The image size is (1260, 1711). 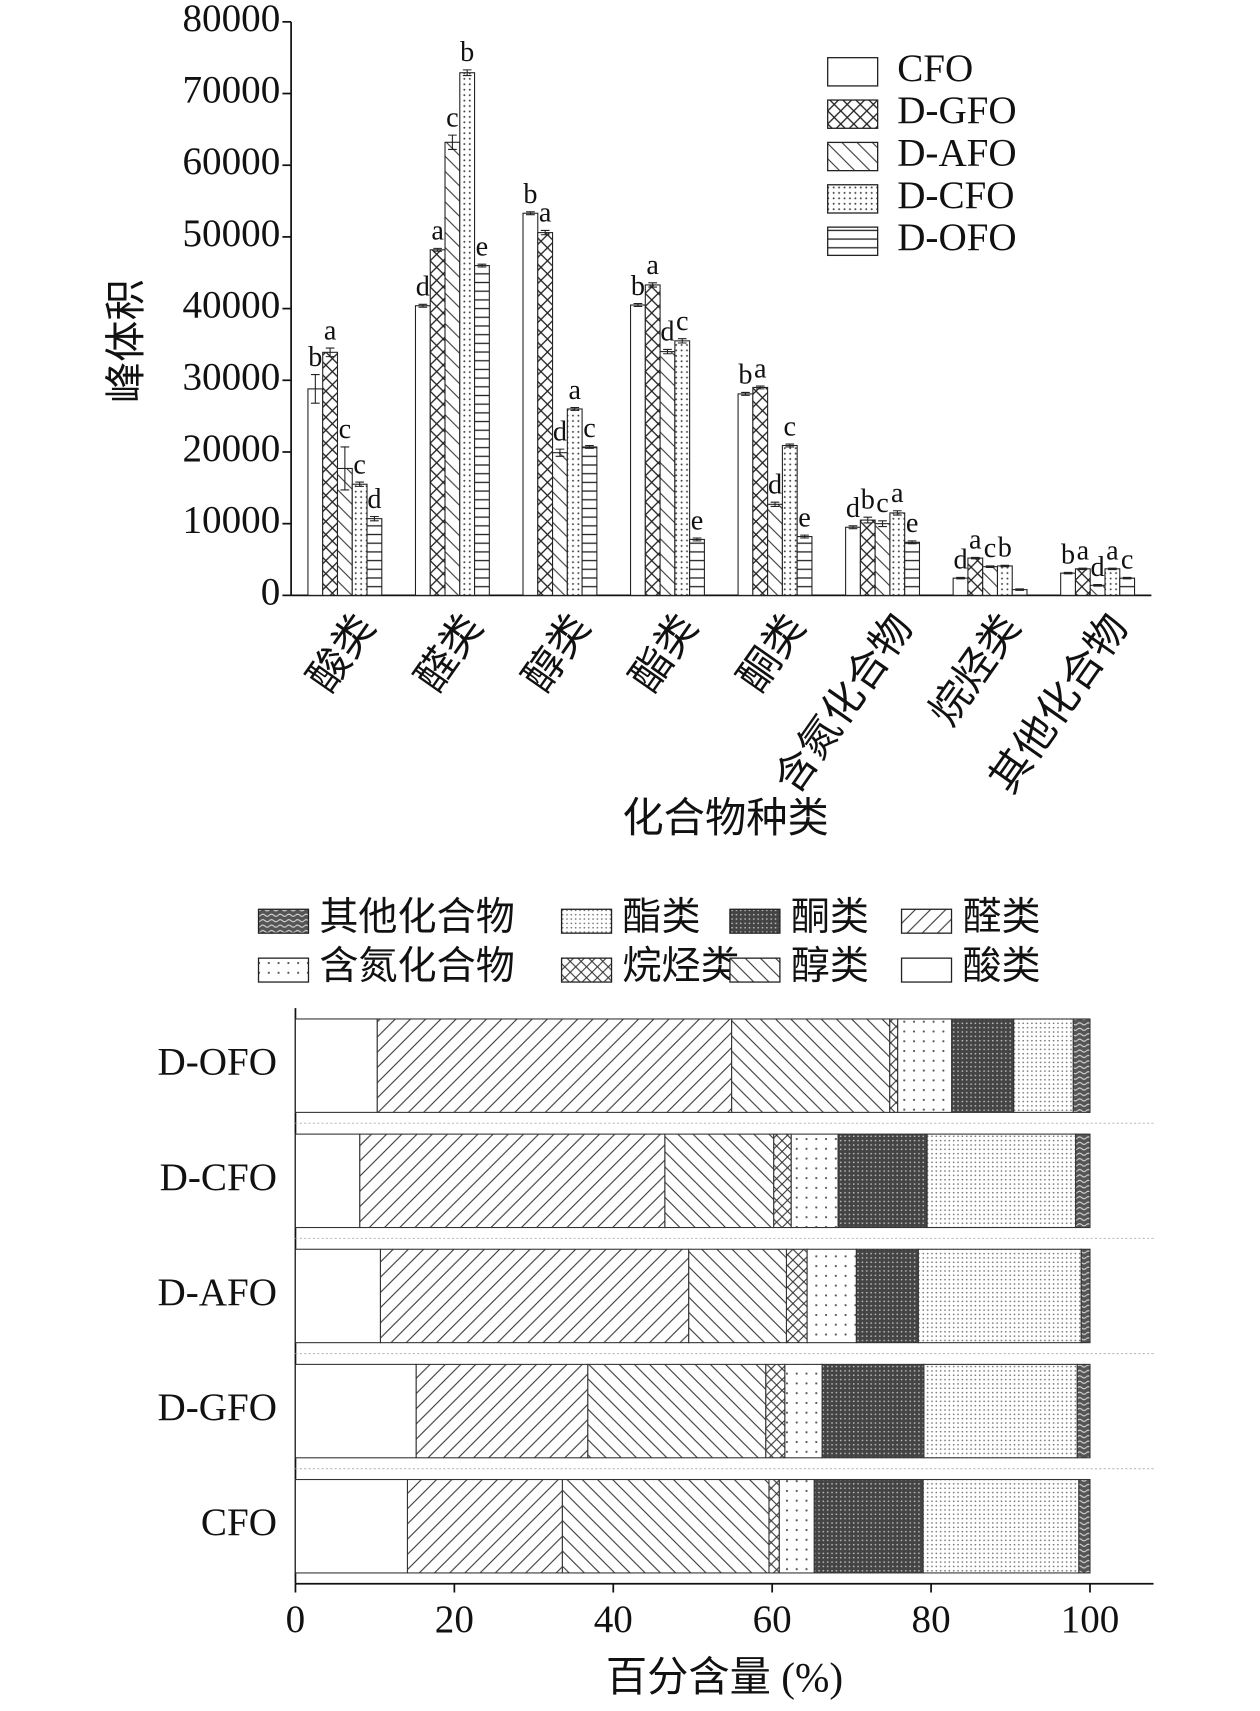 What do you see at coordinates (448, 653) in the screenshot?
I see `x-tick-label: 醛类` at bounding box center [448, 653].